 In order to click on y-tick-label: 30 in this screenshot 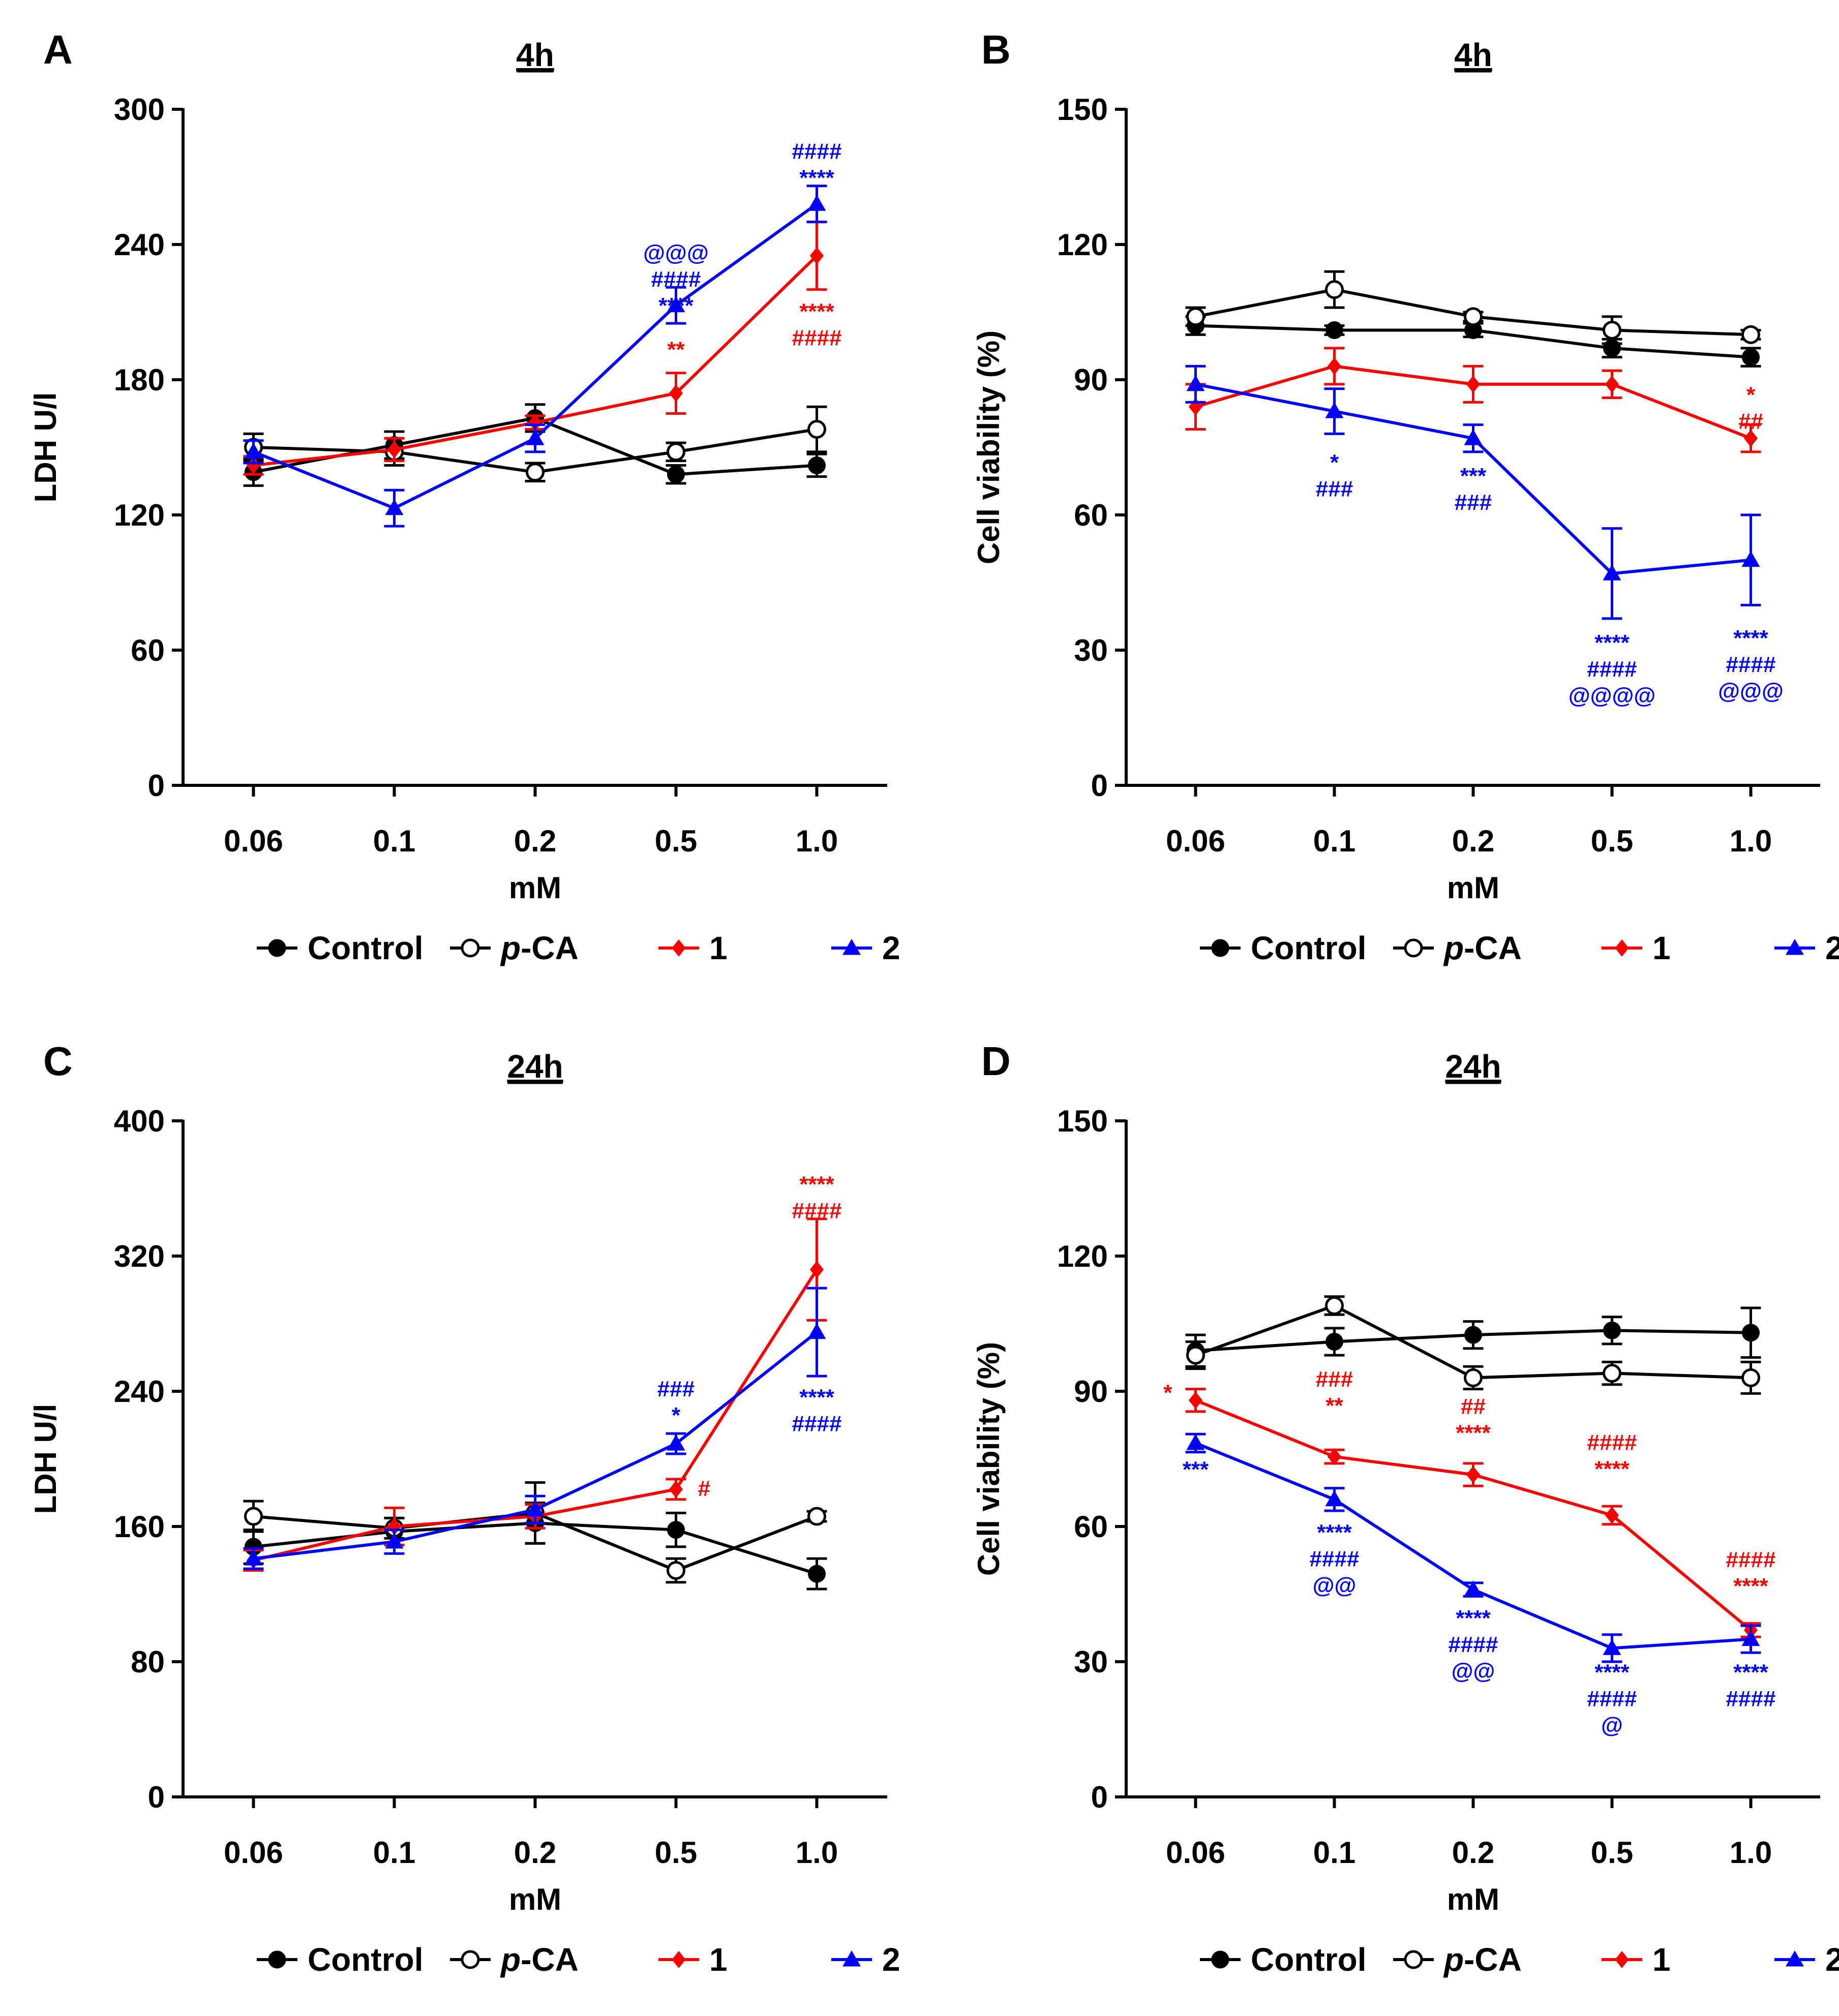, I will do `click(1091, 650)`.